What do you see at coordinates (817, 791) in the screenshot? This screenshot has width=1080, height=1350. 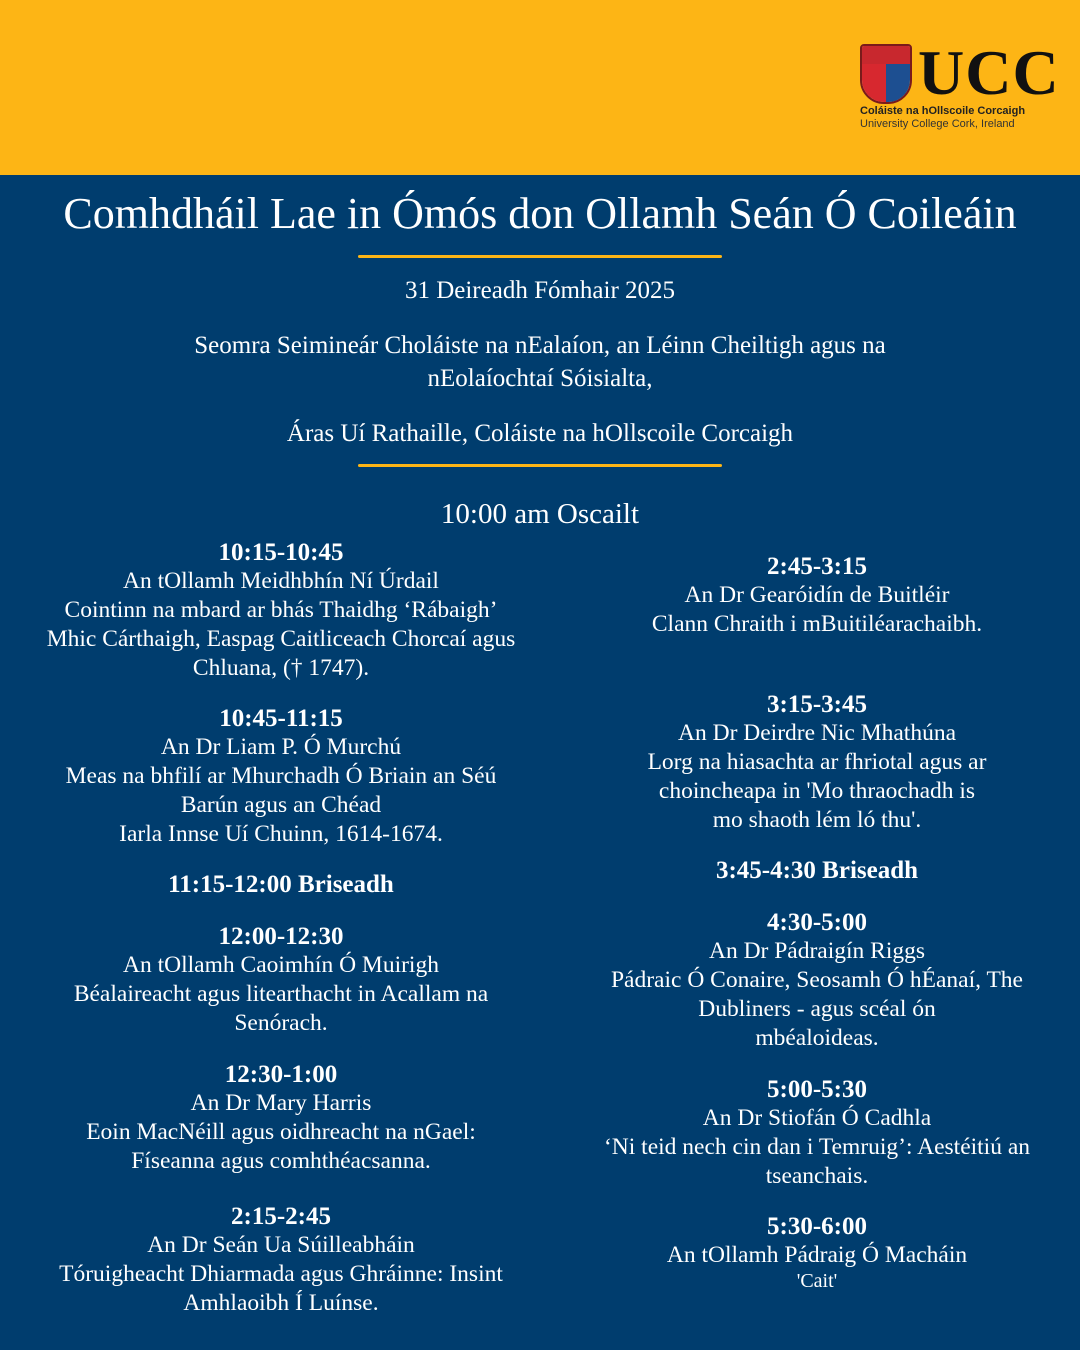 I see `talk-title-line: choincheapa in 'Mo thraochadh is` at bounding box center [817, 791].